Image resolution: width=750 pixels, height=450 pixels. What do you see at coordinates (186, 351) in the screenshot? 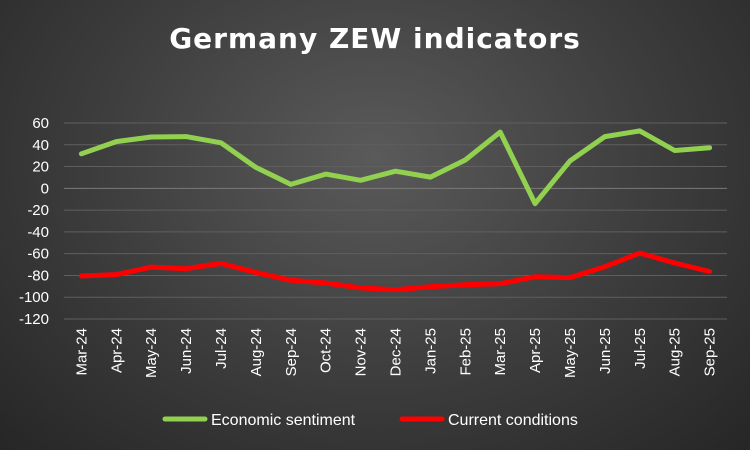
I see `x-tick-label: Jun-24` at bounding box center [186, 351].